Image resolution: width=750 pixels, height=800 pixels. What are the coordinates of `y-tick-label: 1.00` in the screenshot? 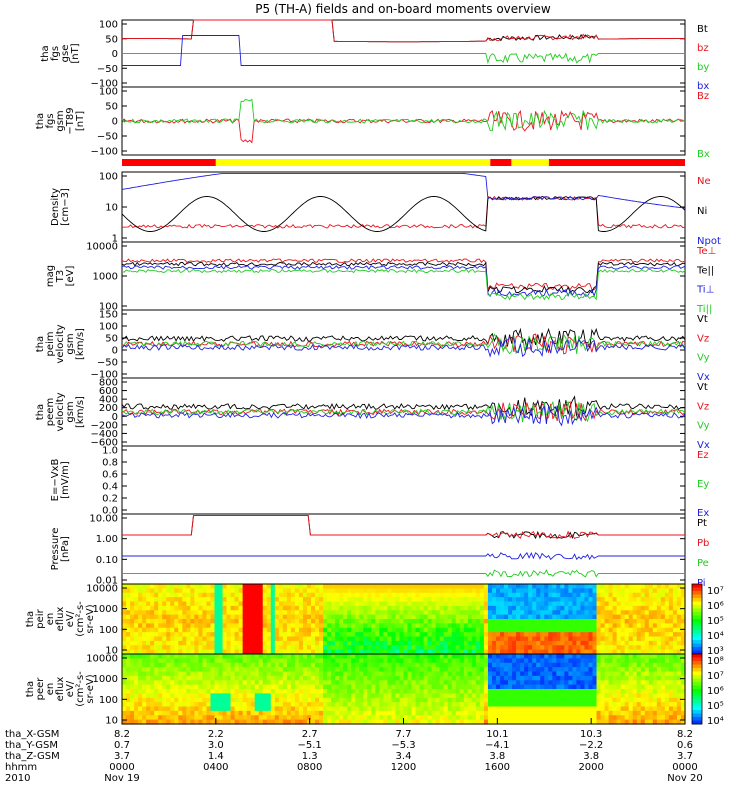 It's located at (107, 539).